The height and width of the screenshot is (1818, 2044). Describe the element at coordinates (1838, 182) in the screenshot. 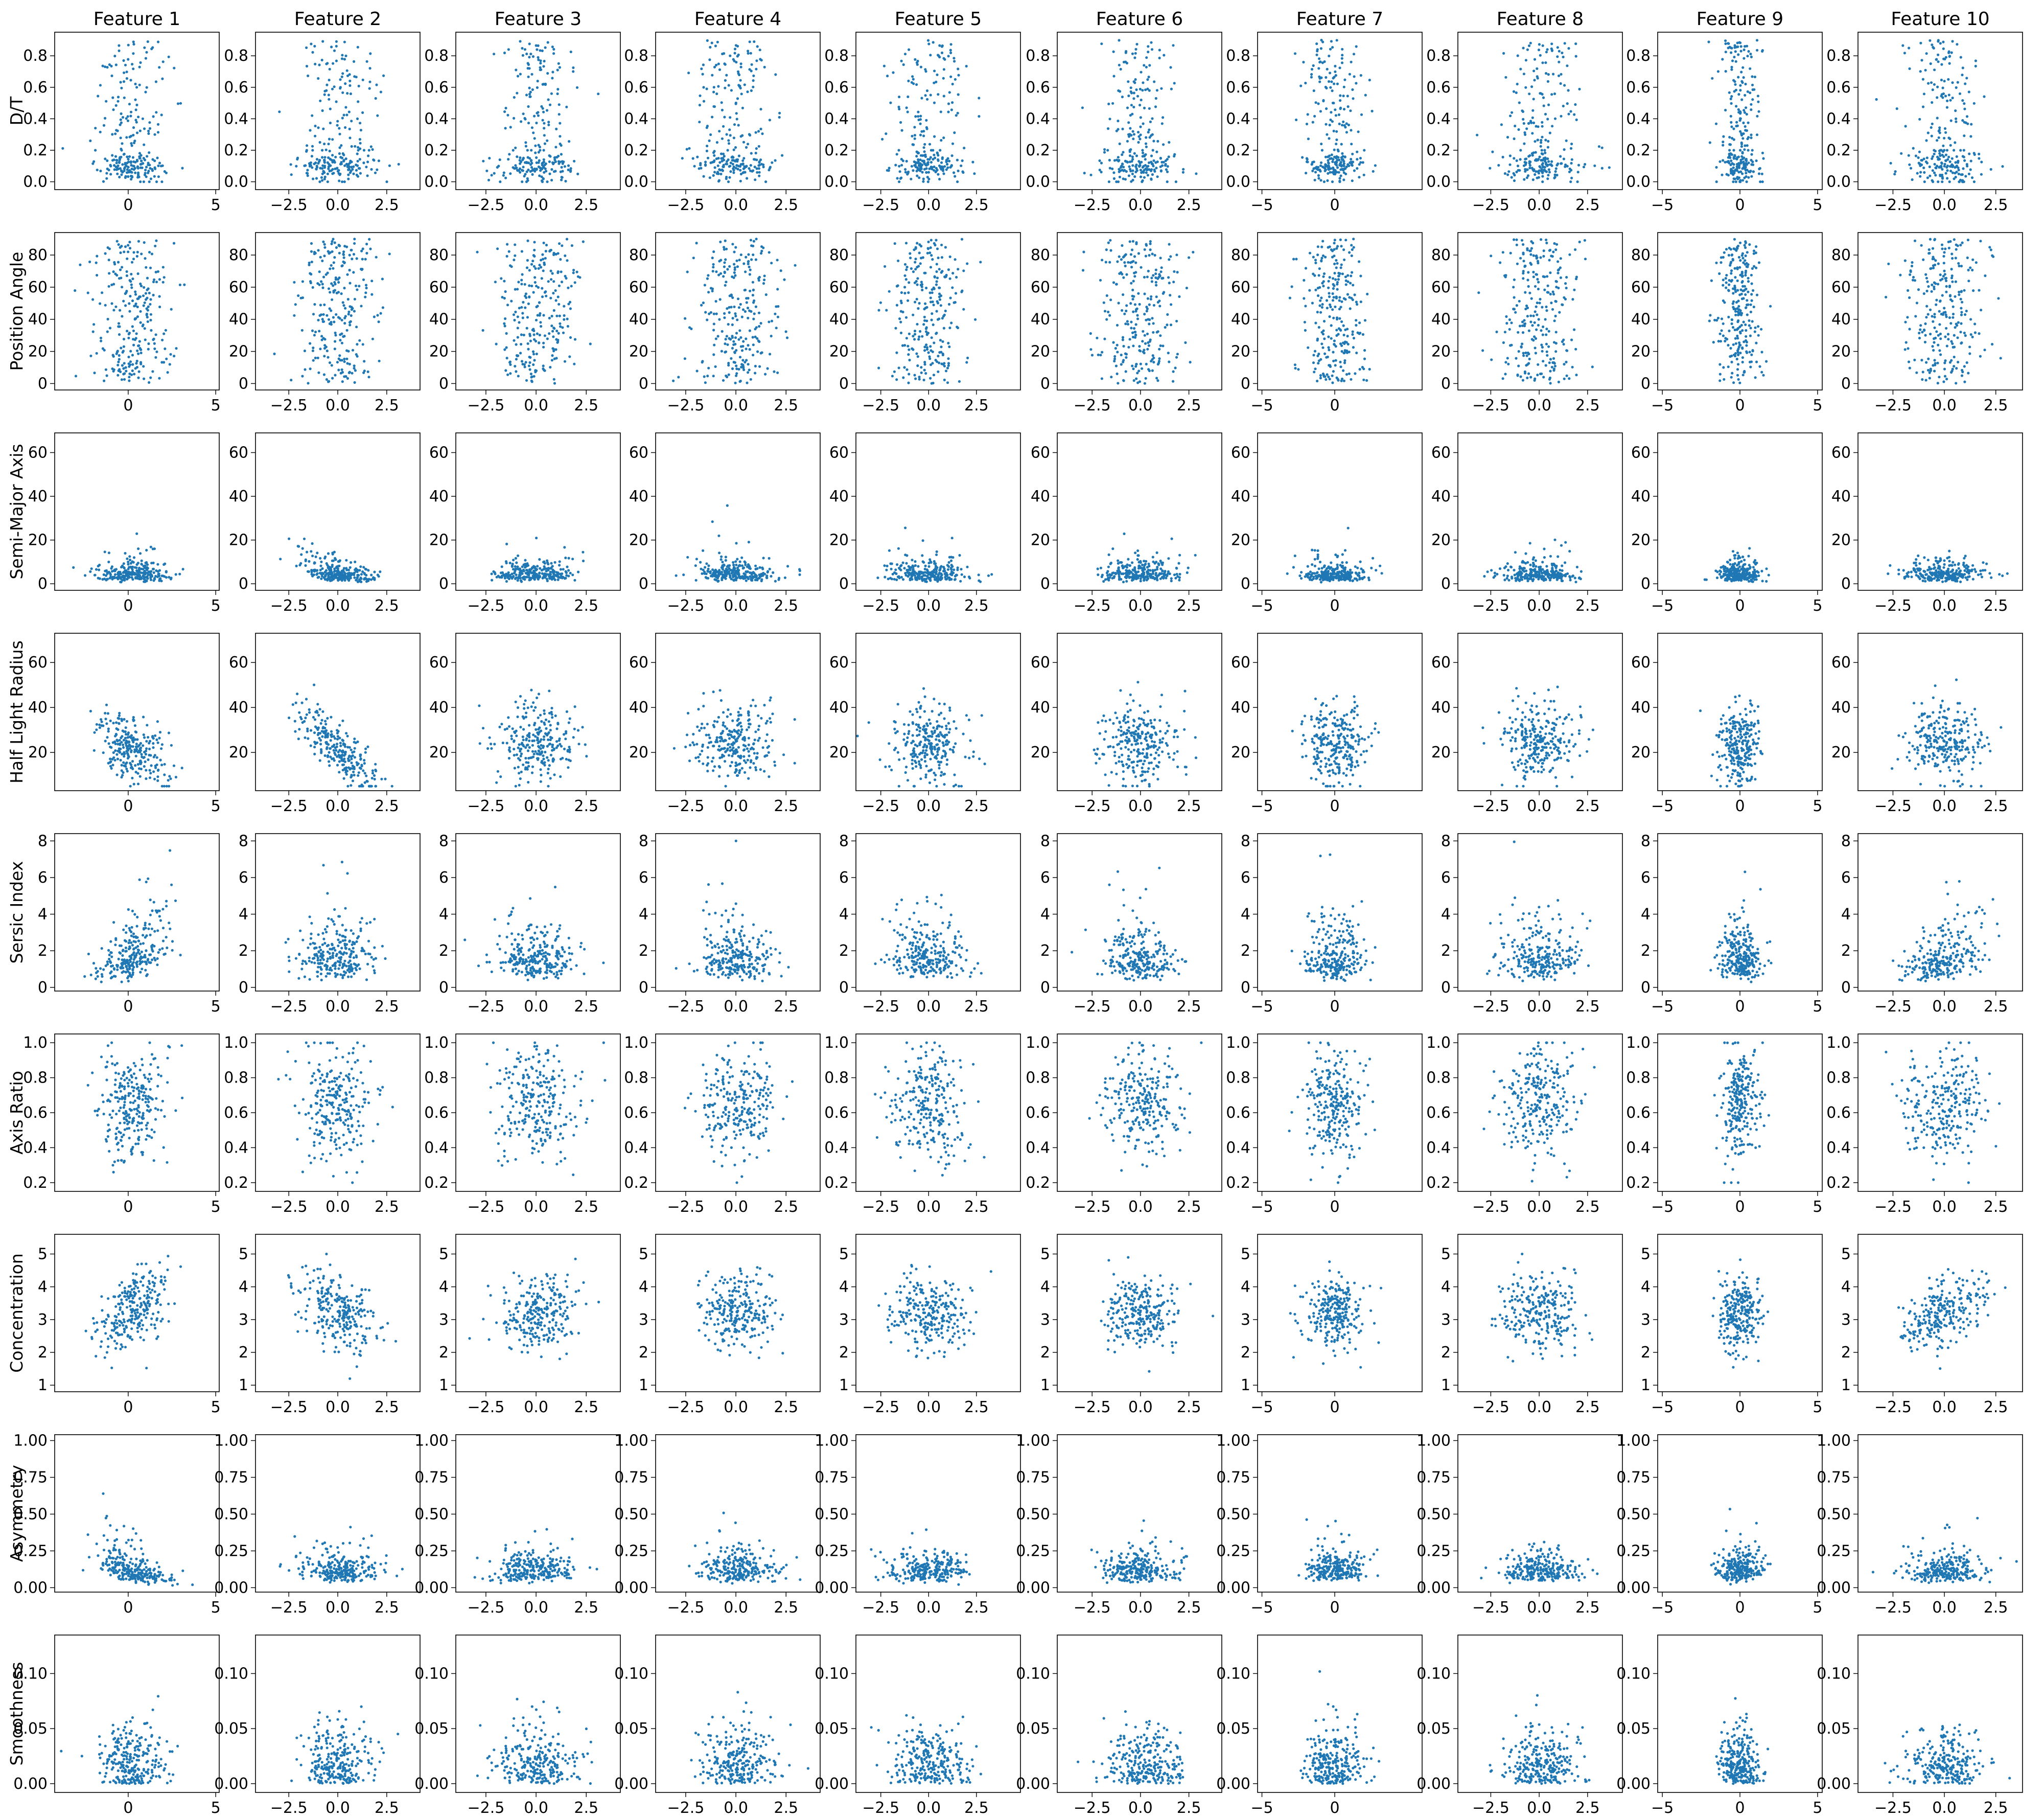

I see `y-tick-label: 0.0` at that location.